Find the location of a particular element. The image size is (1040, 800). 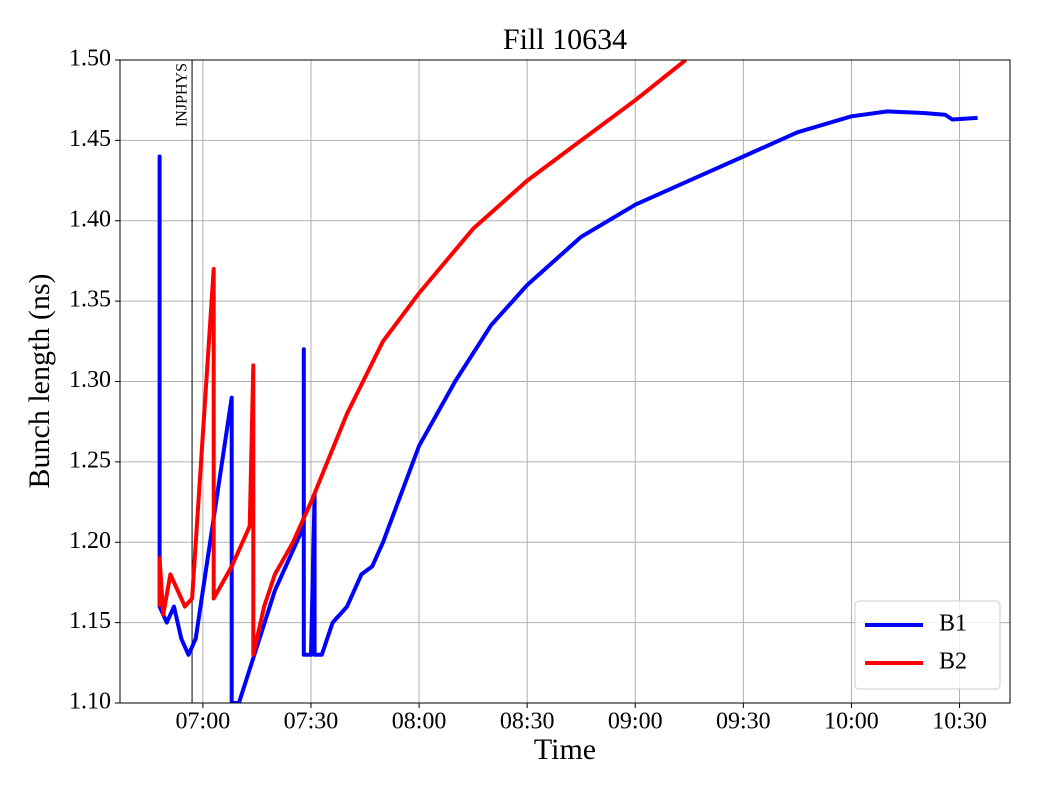

x-tick-label: 09:00 is located at coordinates (635, 722).